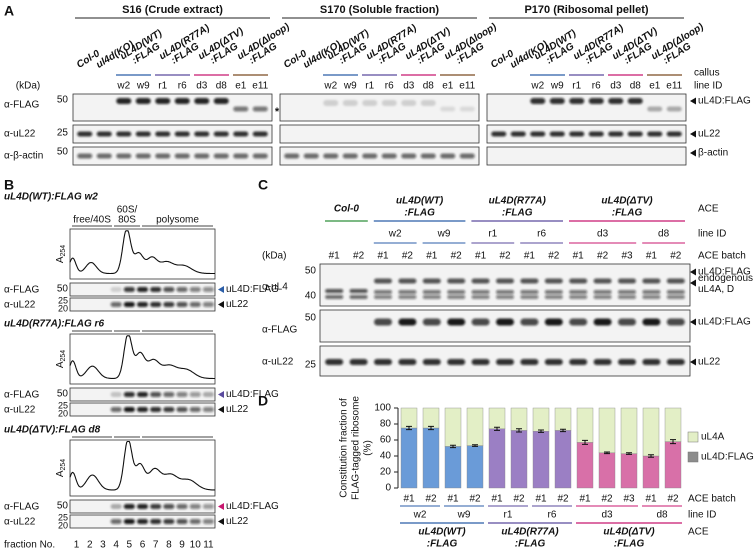 The width and height of the screenshot is (756, 553). I want to click on absorbance-label: A254, so click(61, 254).